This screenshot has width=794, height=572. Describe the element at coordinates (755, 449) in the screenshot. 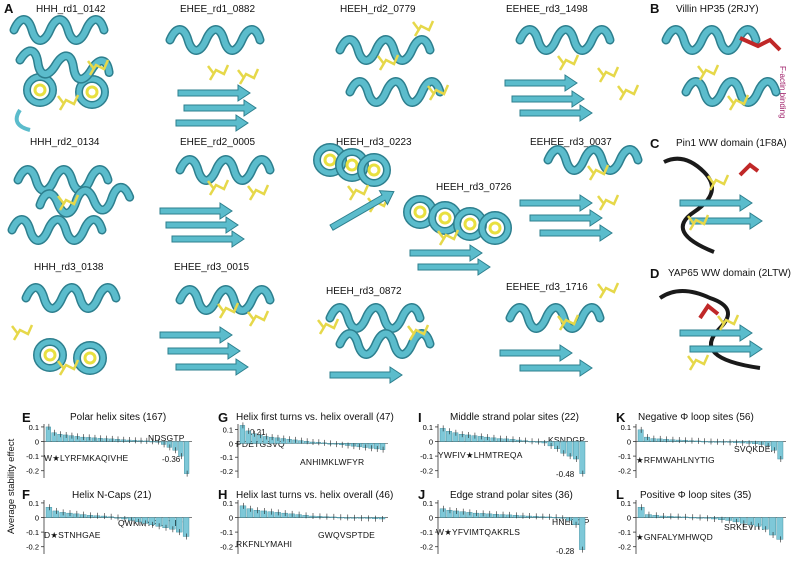

I see `sequence-tail: SVQKDEP` at that location.